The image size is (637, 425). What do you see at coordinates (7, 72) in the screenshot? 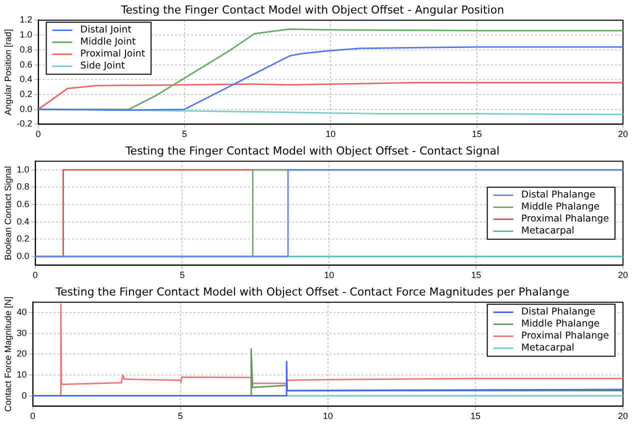
I see `y-axis-title: Angular Position [rad]` at bounding box center [7, 72].